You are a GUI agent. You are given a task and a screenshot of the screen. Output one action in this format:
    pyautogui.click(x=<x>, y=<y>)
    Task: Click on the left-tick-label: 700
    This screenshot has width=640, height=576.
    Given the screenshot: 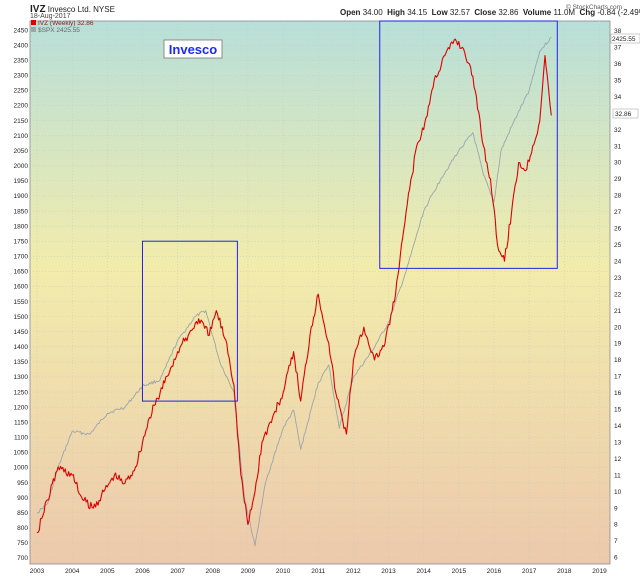 What is the action you would take?
    pyautogui.click(x=22, y=558)
    